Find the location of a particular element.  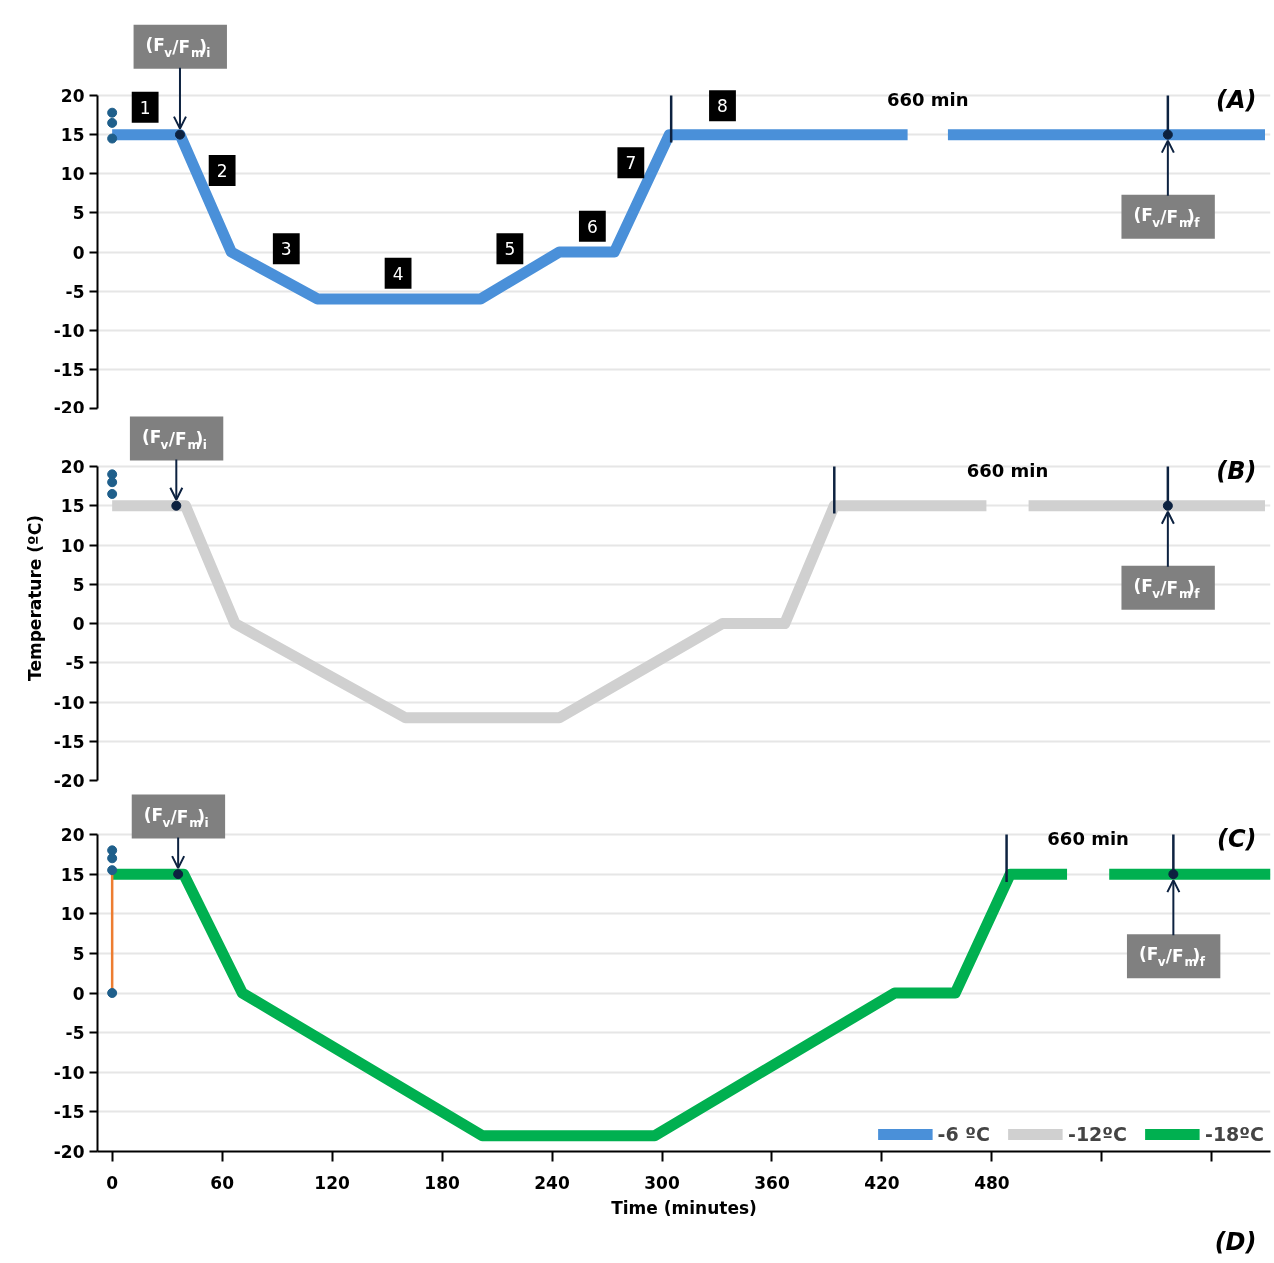

x-axis-title: Time (minutes) is located at coordinates (684, 1207).